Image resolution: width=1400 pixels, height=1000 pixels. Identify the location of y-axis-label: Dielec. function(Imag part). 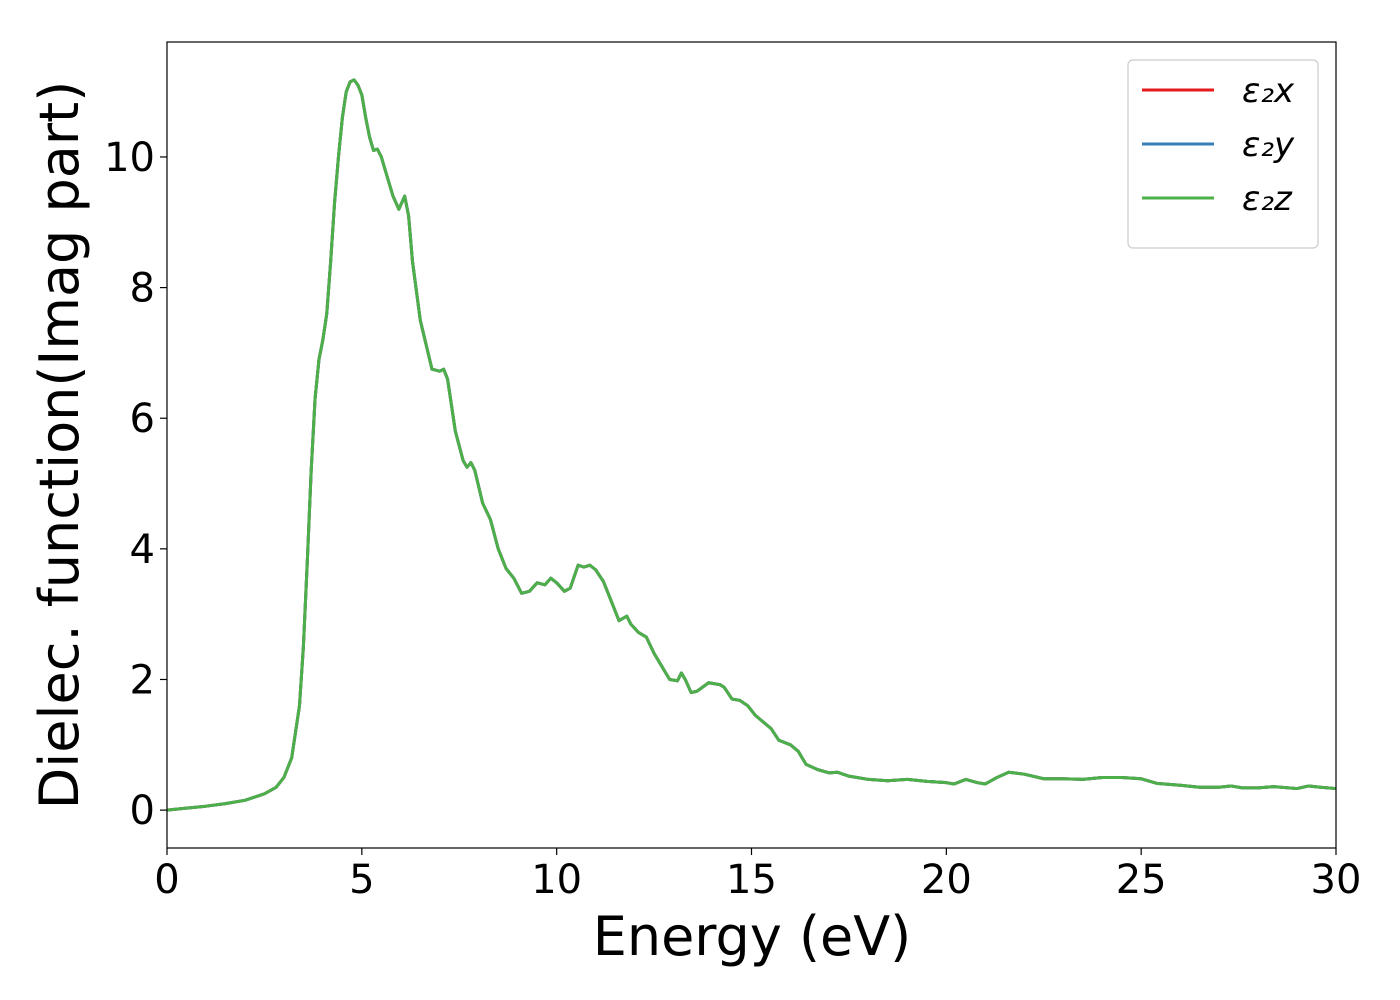
(59, 445).